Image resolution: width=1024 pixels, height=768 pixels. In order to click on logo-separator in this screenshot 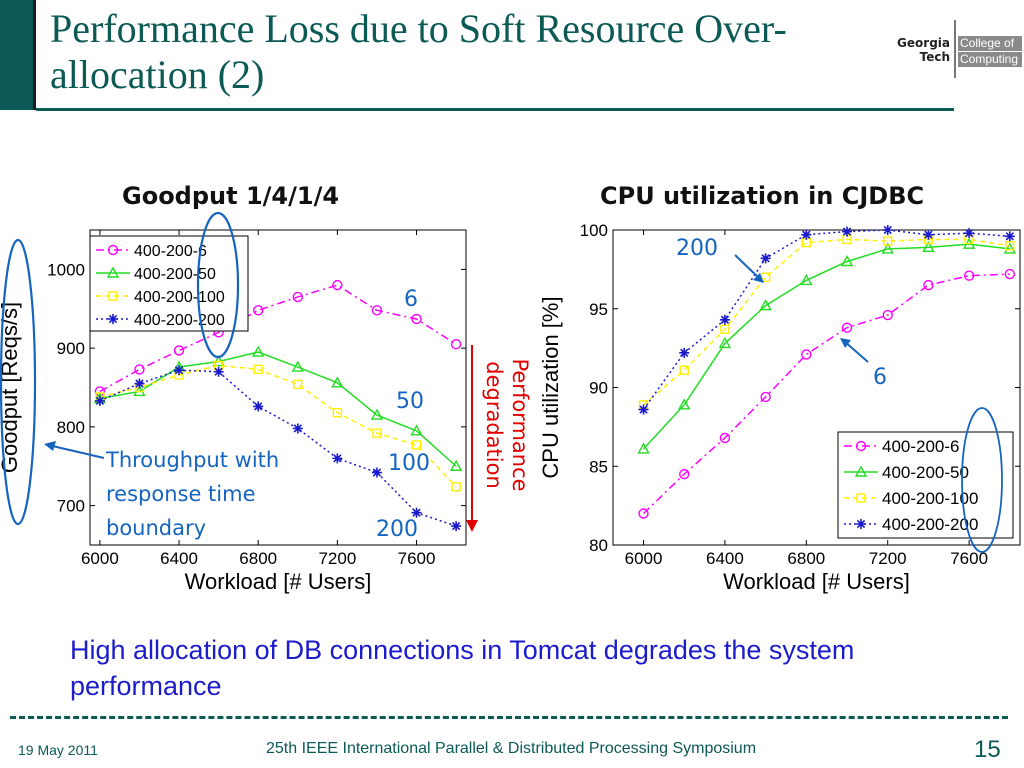, I will do `click(955, 49)`.